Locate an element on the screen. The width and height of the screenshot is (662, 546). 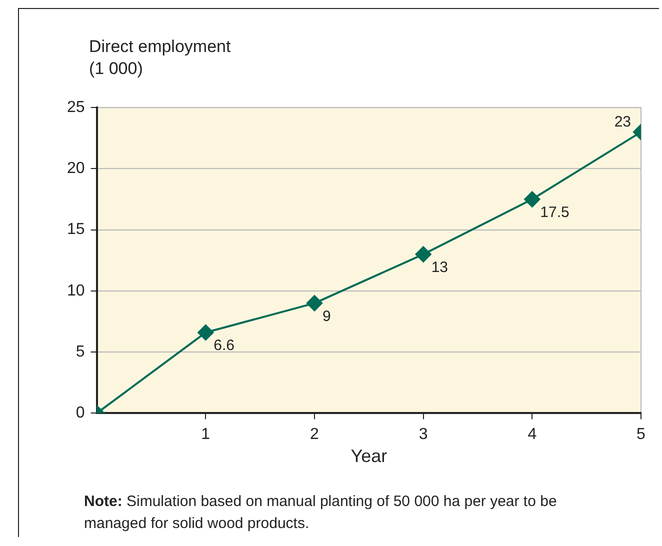
y-tick-label: 0 is located at coordinates (80, 413).